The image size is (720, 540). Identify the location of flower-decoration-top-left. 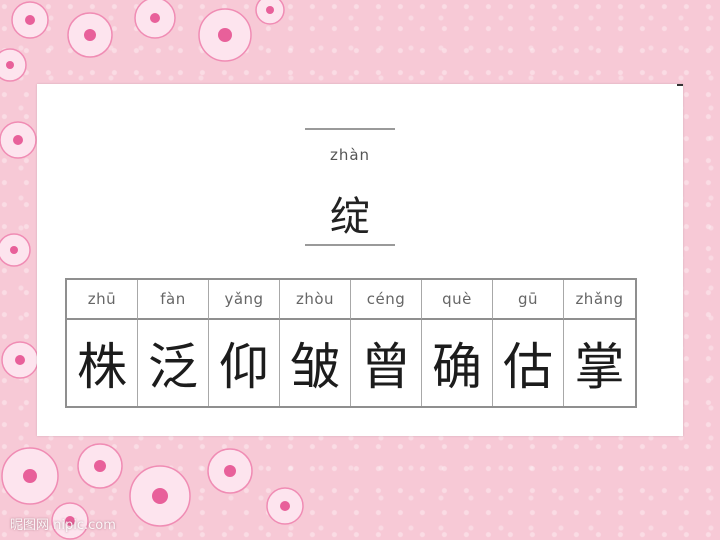
(142, 41).